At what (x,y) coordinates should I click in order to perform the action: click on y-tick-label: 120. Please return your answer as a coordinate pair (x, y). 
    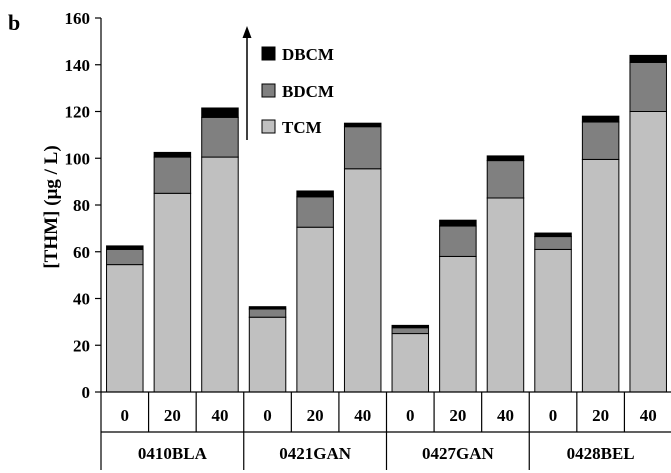
    Looking at the image, I should click on (78, 112).